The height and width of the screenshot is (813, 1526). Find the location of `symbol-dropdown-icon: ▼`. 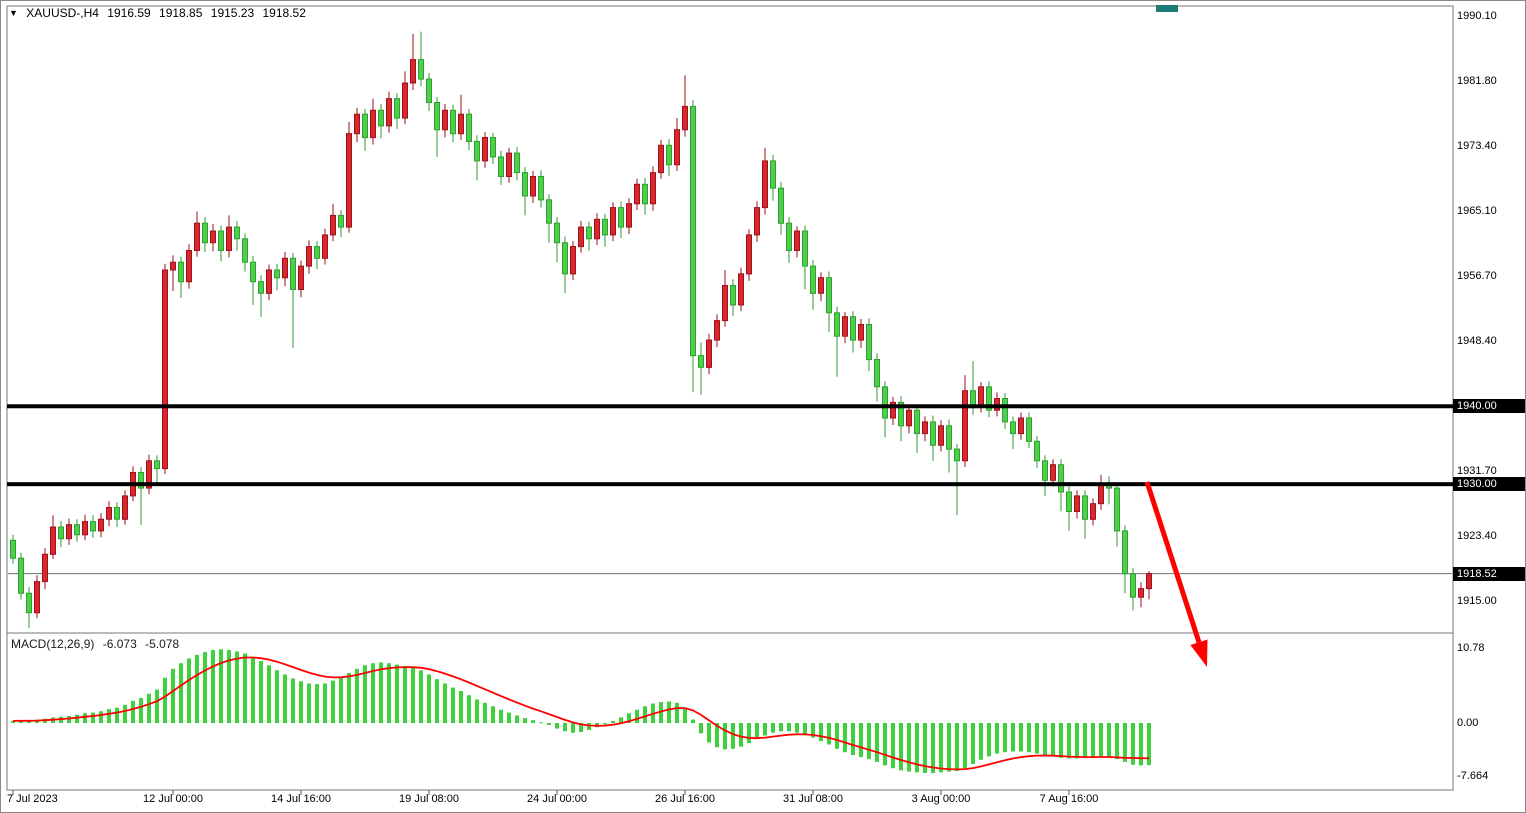

symbol-dropdown-icon: ▼ is located at coordinates (13, 13).